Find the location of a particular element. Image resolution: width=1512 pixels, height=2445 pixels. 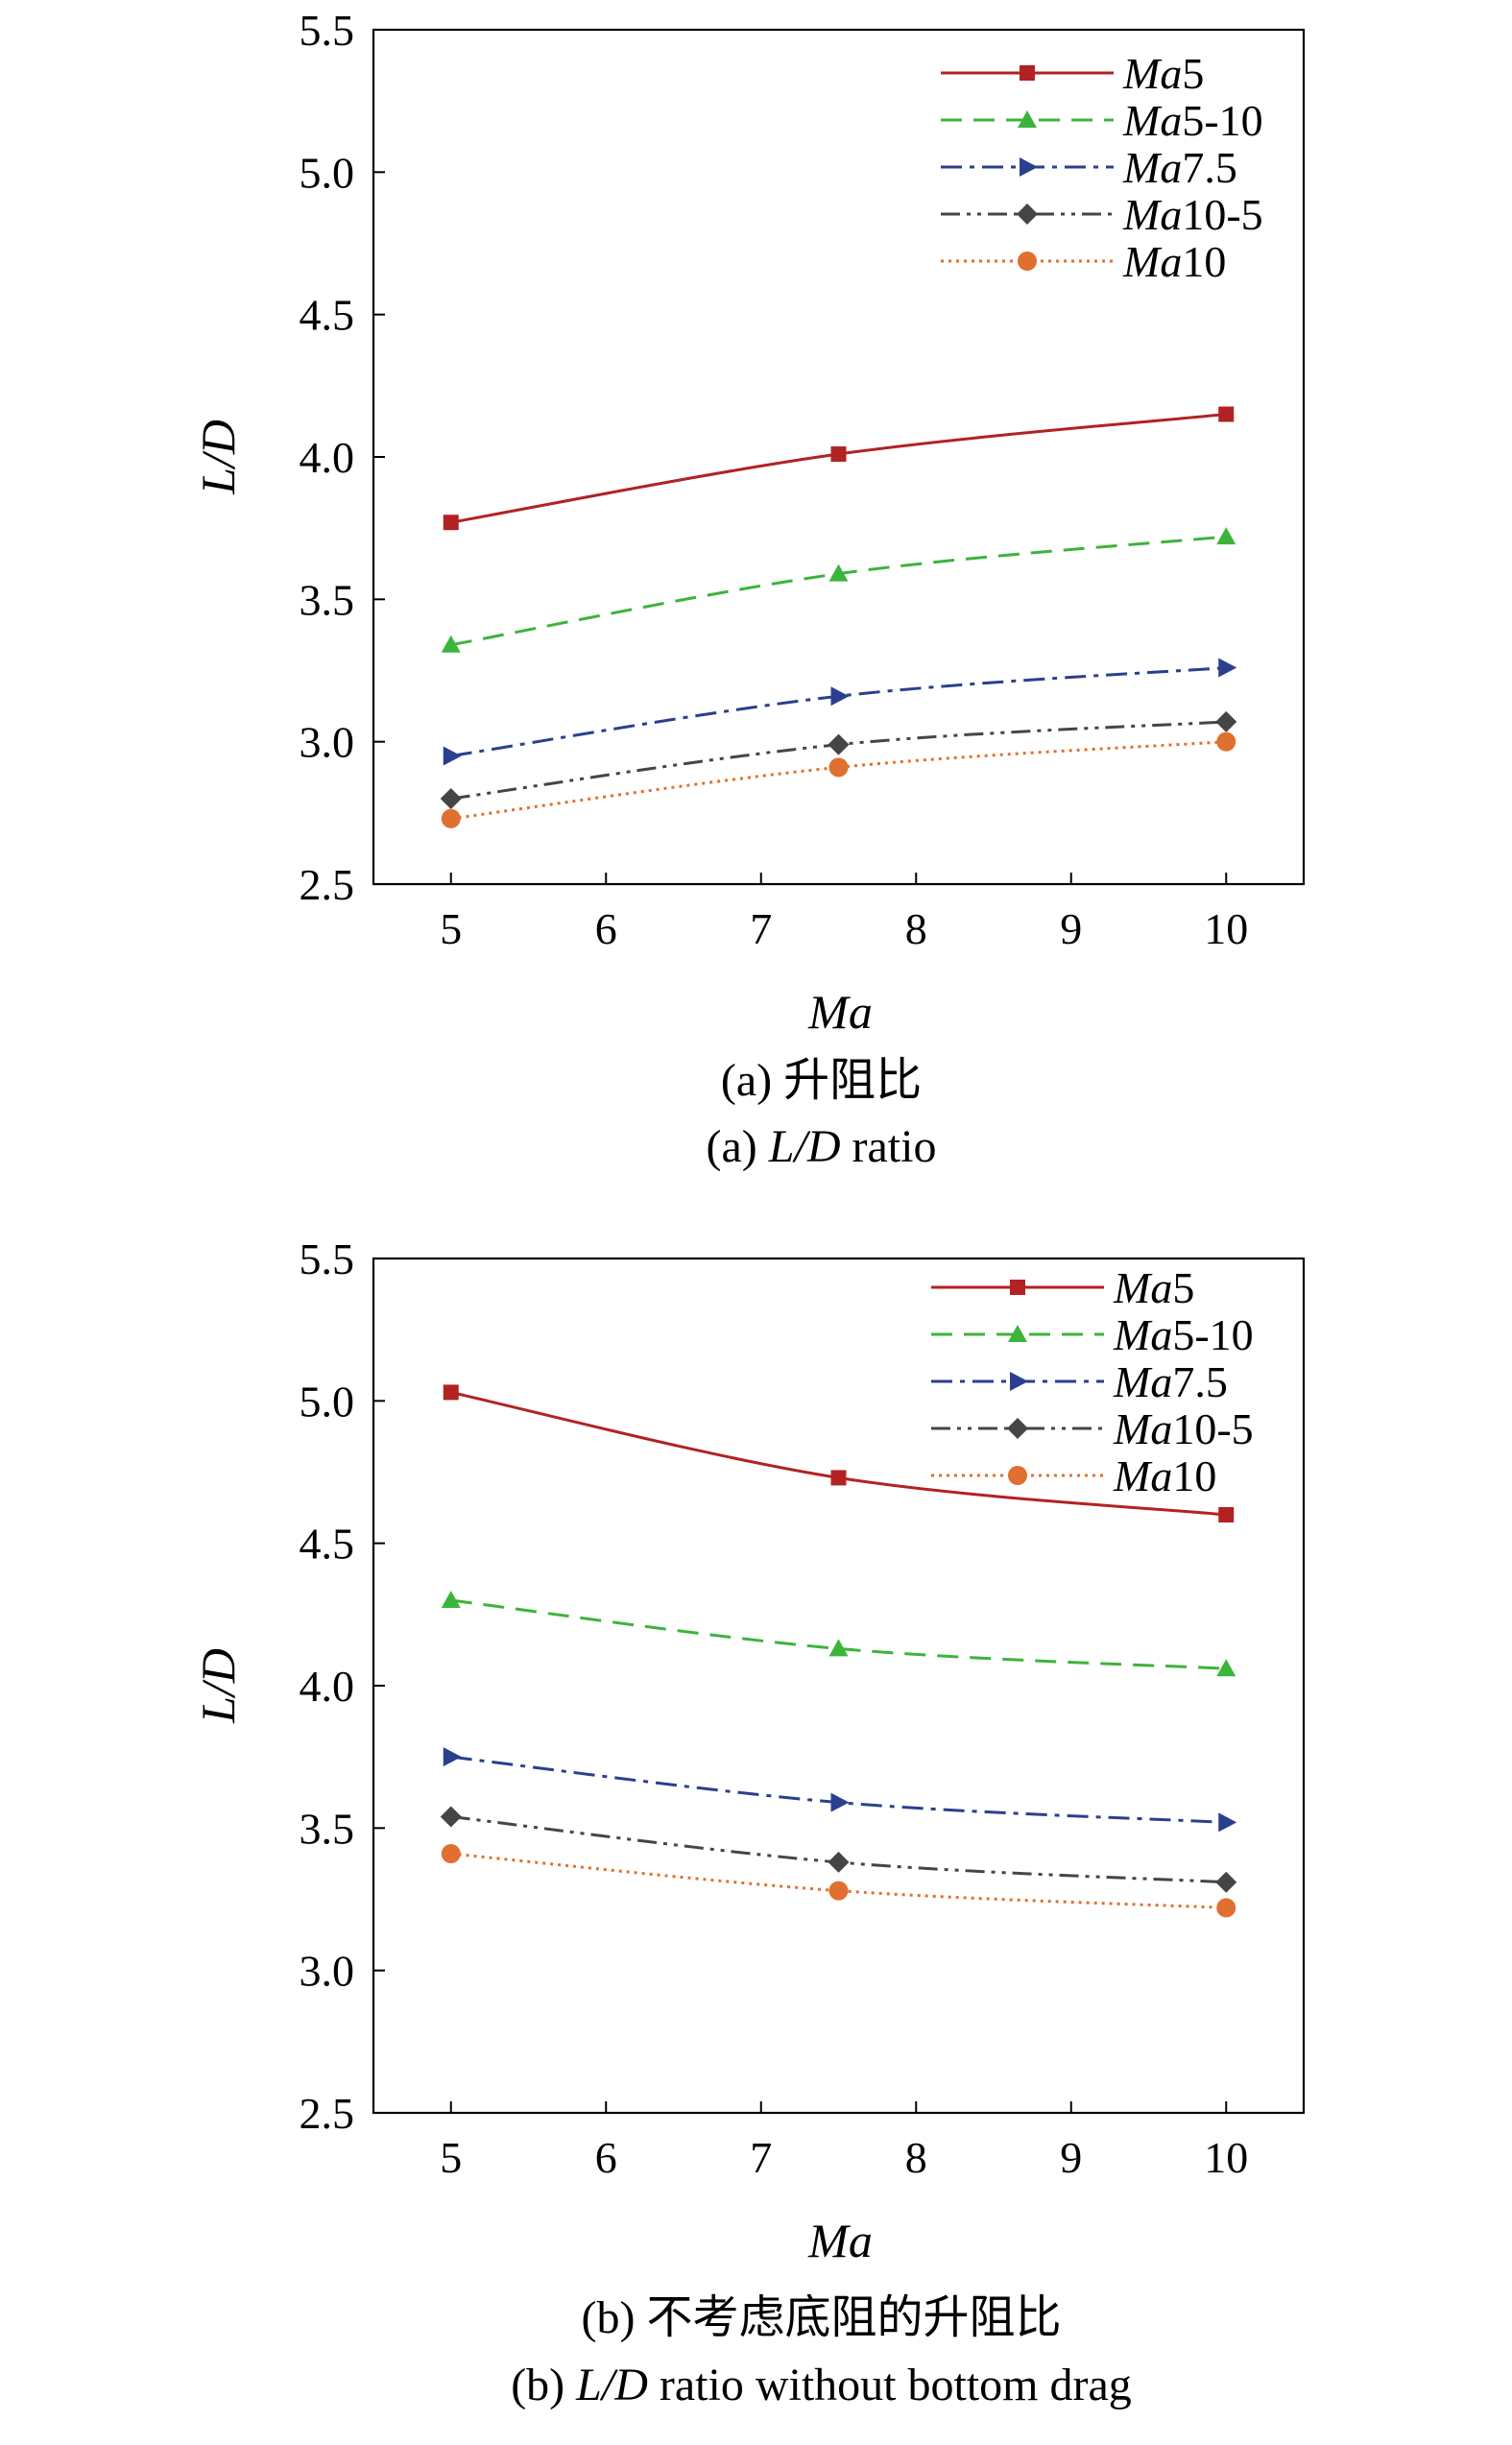

caption-chinese: (a) 升阻比 is located at coordinates (821, 1080).